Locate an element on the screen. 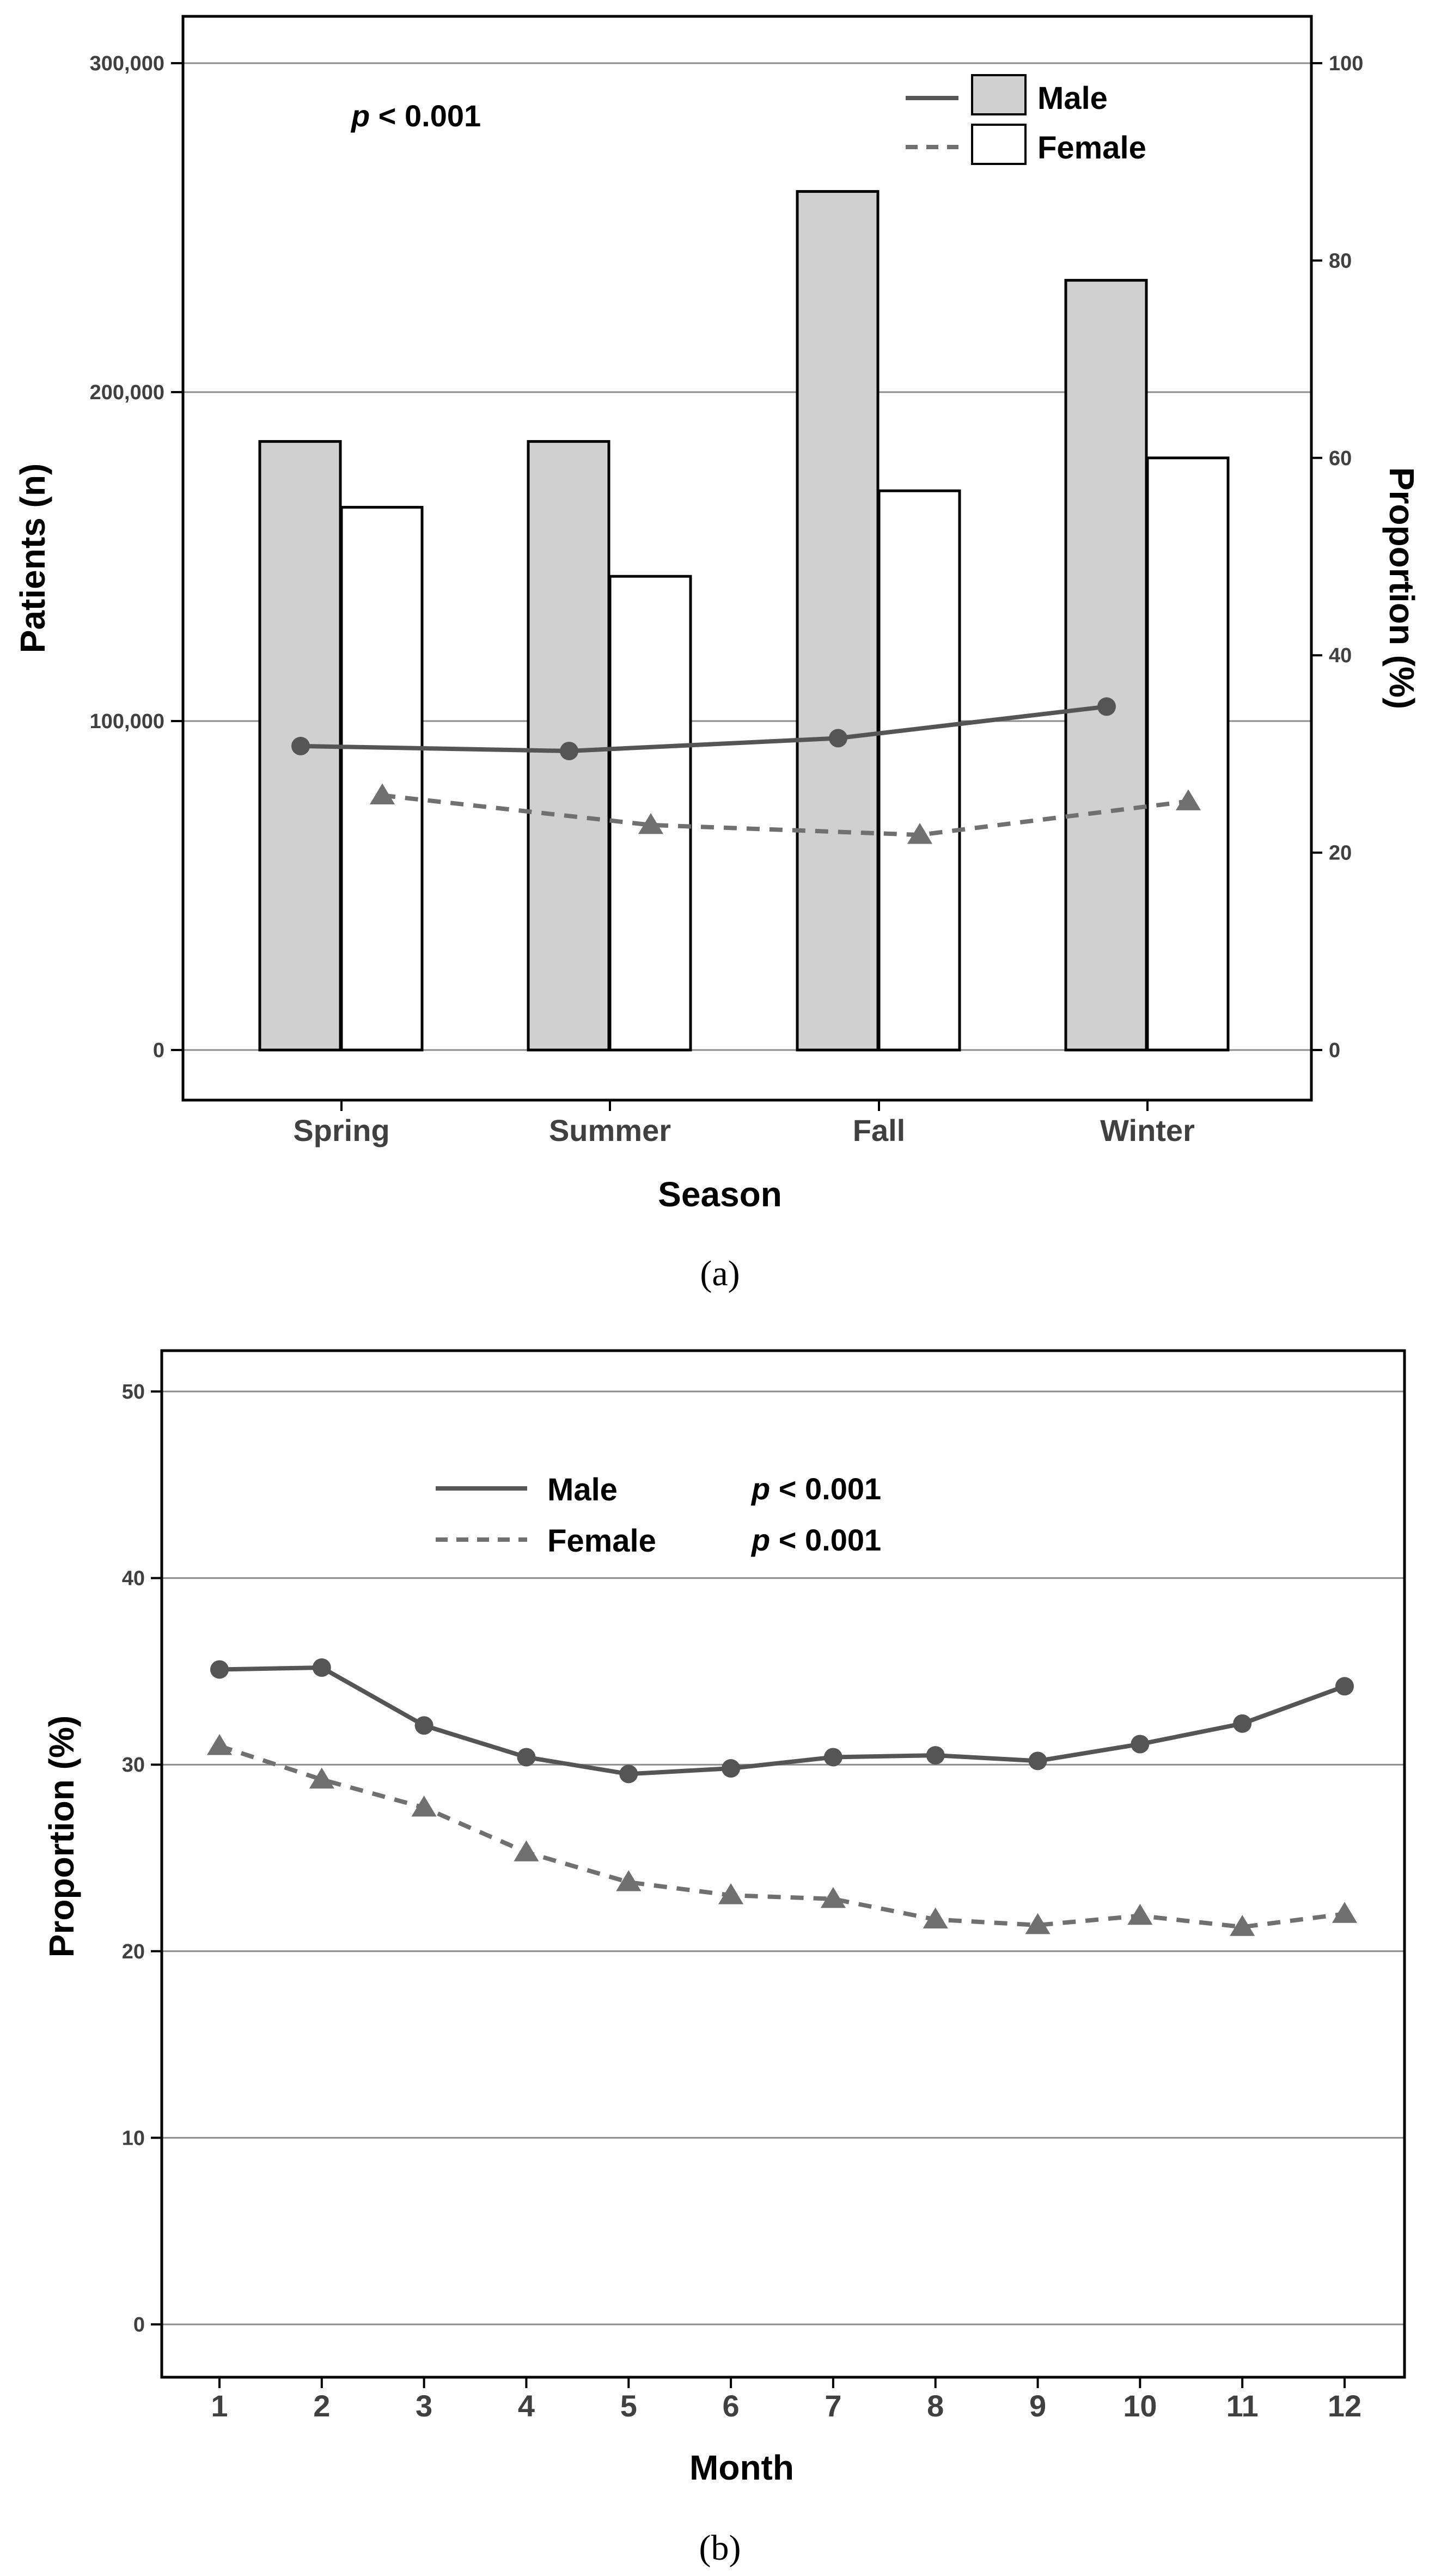 This screenshot has width=1435, height=2576. panel-b-lines is located at coordinates (782, 1797).